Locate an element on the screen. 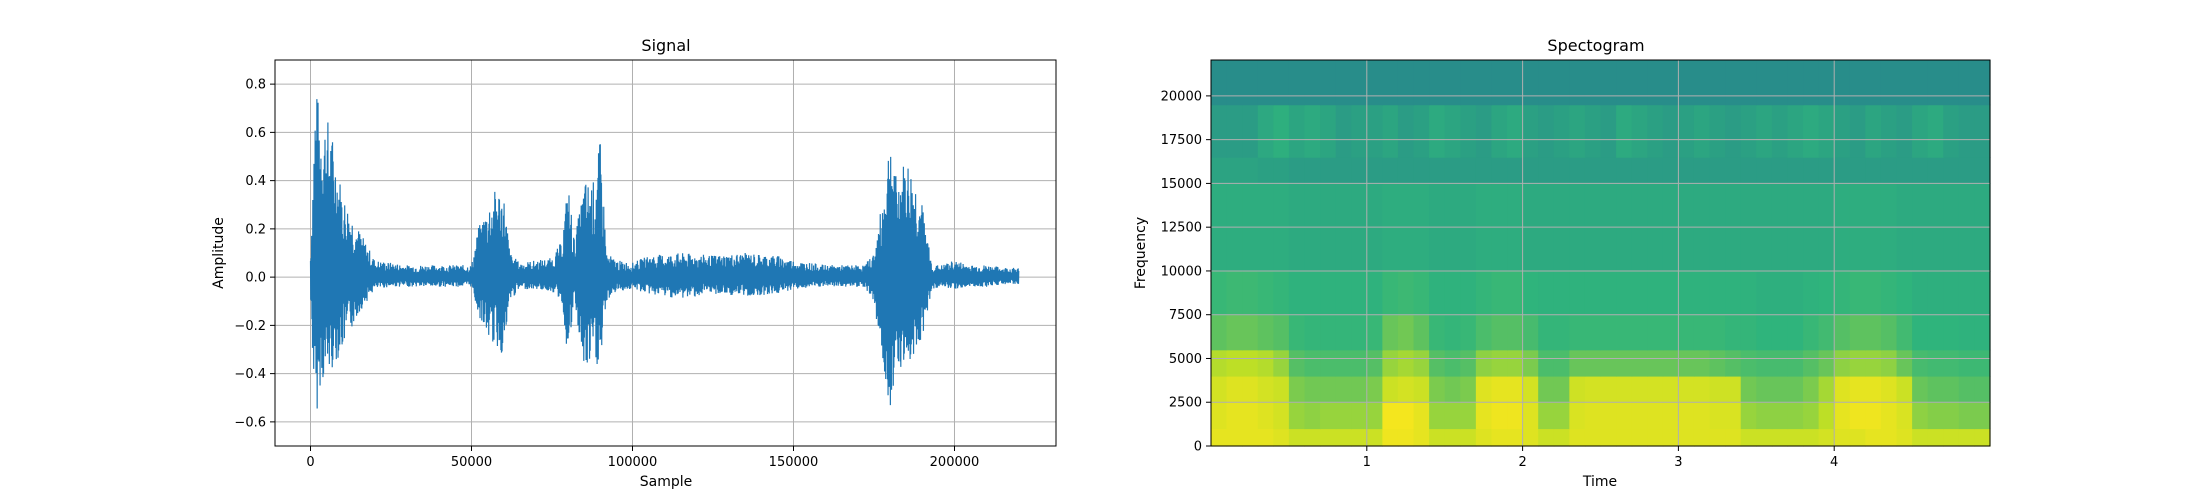 This screenshot has width=2200, height=500. signal-y-tick-label: 0.4 is located at coordinates (255, 181).